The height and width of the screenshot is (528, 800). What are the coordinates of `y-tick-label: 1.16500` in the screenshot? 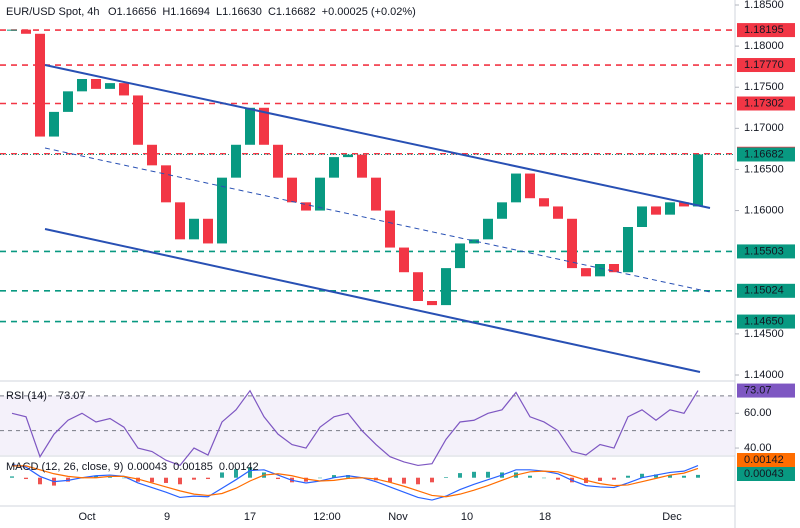 It's located at (764, 169).